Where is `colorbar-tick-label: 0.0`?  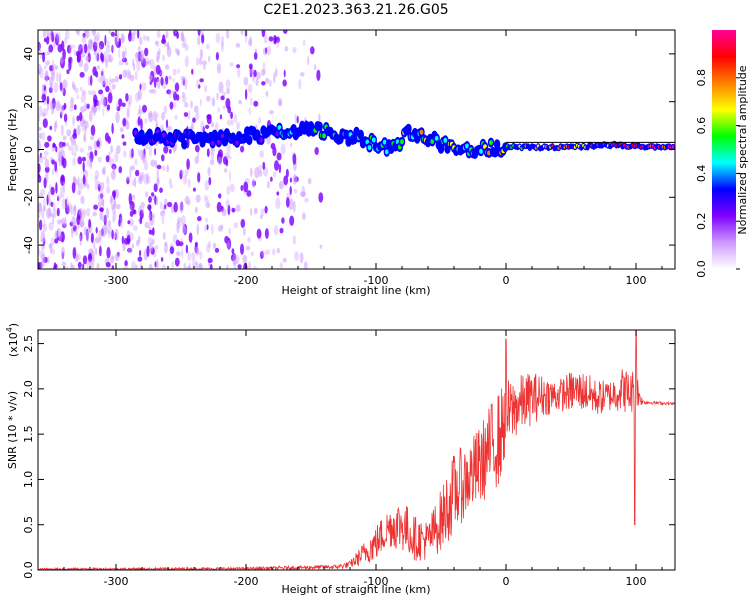 colorbar-tick-label: 0.0 is located at coordinates (701, 269).